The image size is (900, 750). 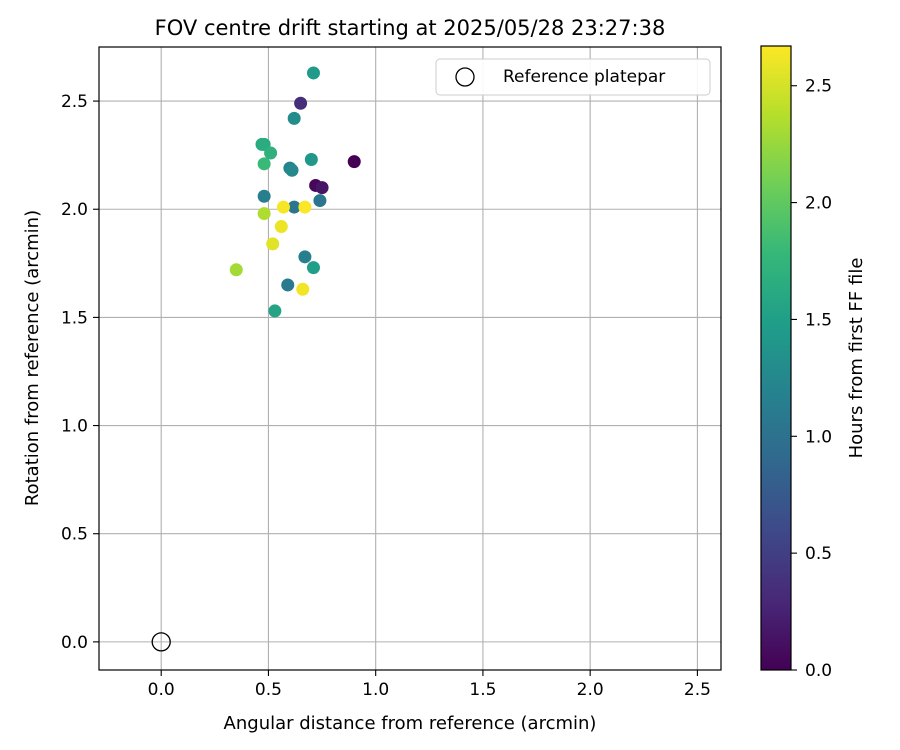 What do you see at coordinates (818, 554) in the screenshot?
I see `colorbar-tick-label: 0.5` at bounding box center [818, 554].